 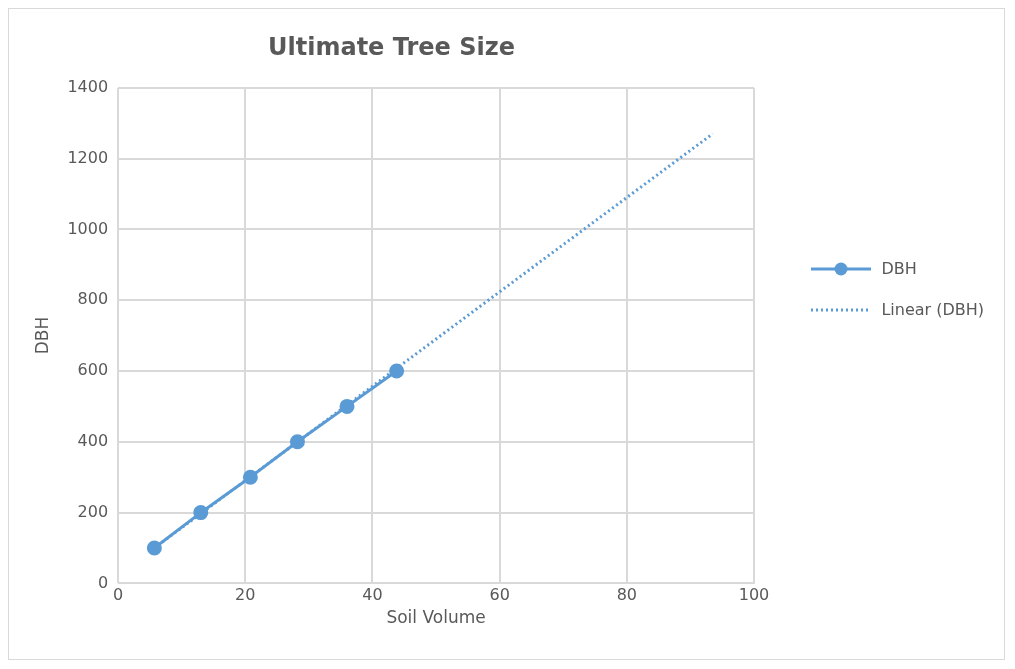 What do you see at coordinates (41, 335) in the screenshot?
I see `y-axis-title: DBH` at bounding box center [41, 335].